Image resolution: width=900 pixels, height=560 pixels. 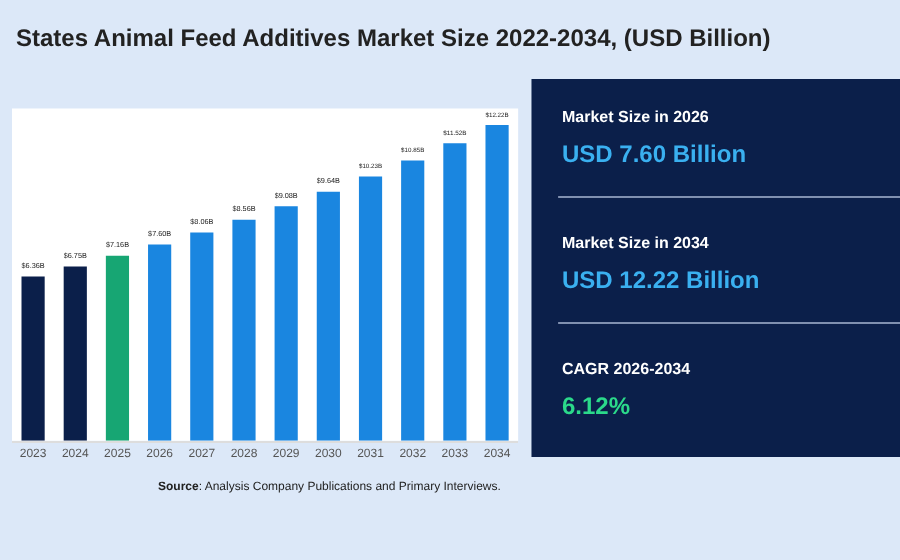 I want to click on text: USD 12.22 Billion, so click(x=661, y=280).